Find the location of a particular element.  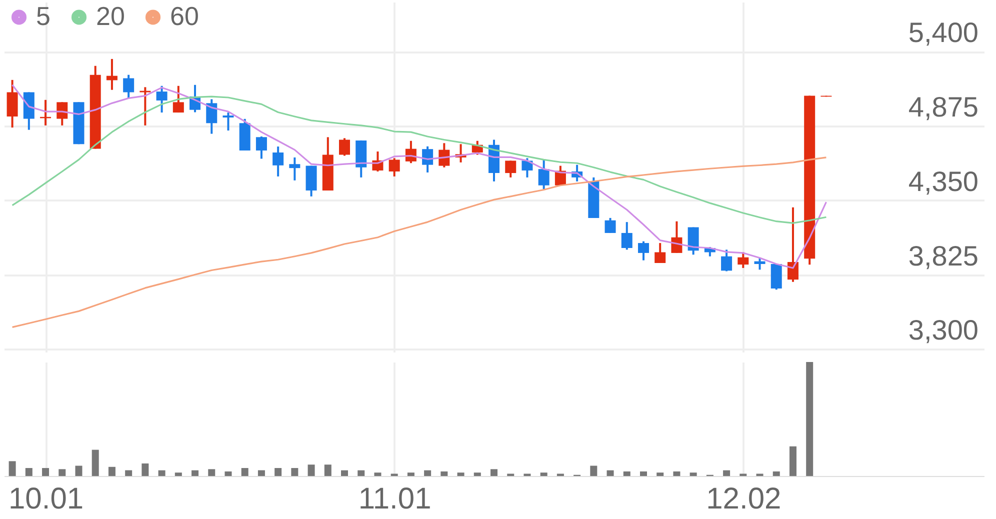

x-tick-label: 10.01 is located at coordinates (46, 499).